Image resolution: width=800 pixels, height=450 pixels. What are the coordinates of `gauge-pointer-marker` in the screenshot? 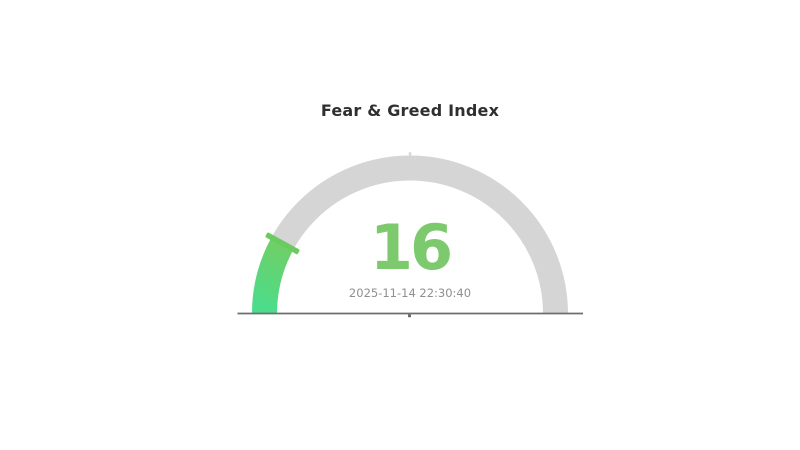 It's located at (282, 243).